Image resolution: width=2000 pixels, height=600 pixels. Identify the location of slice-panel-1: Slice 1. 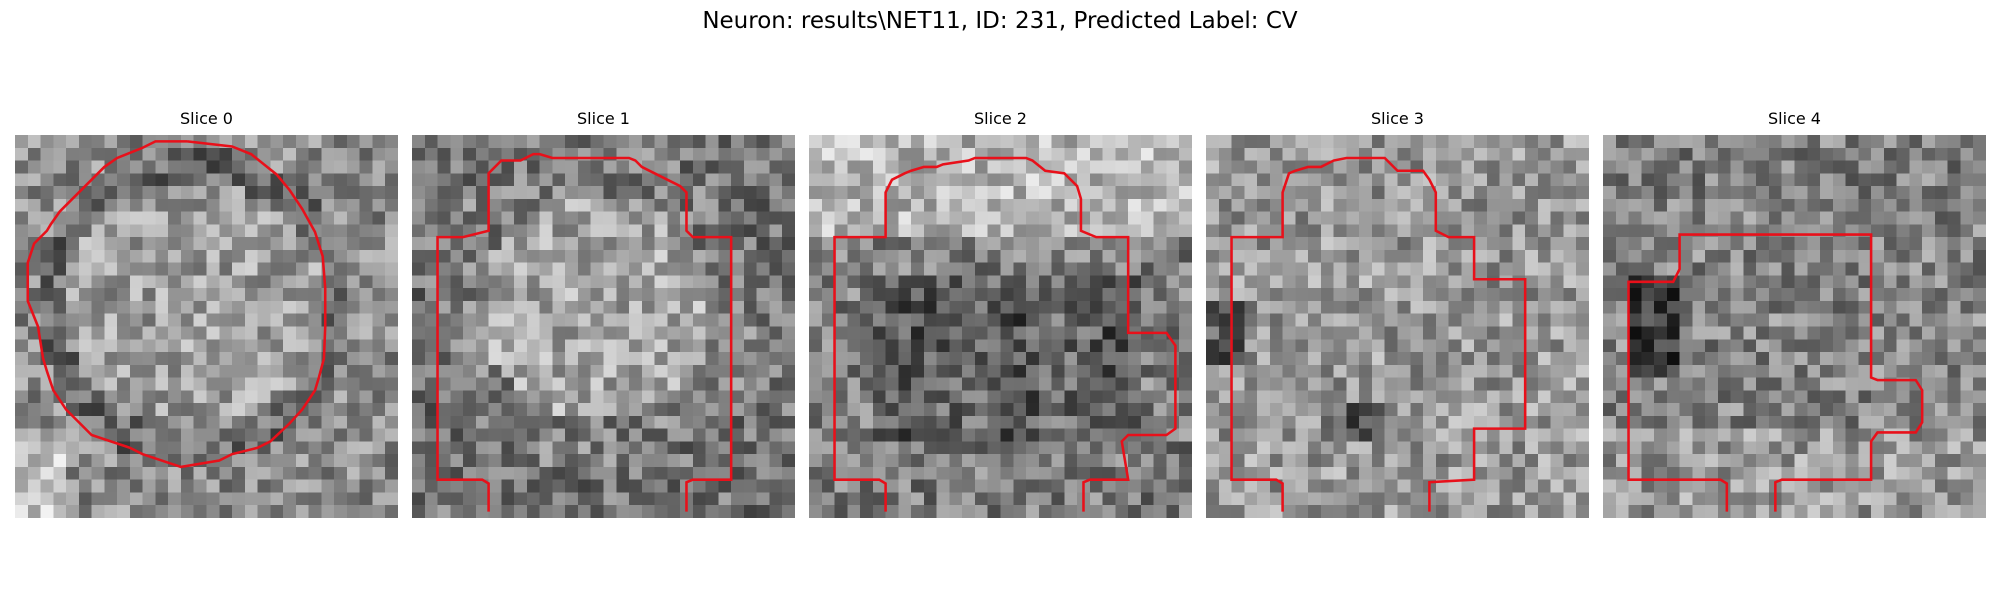
(603, 313).